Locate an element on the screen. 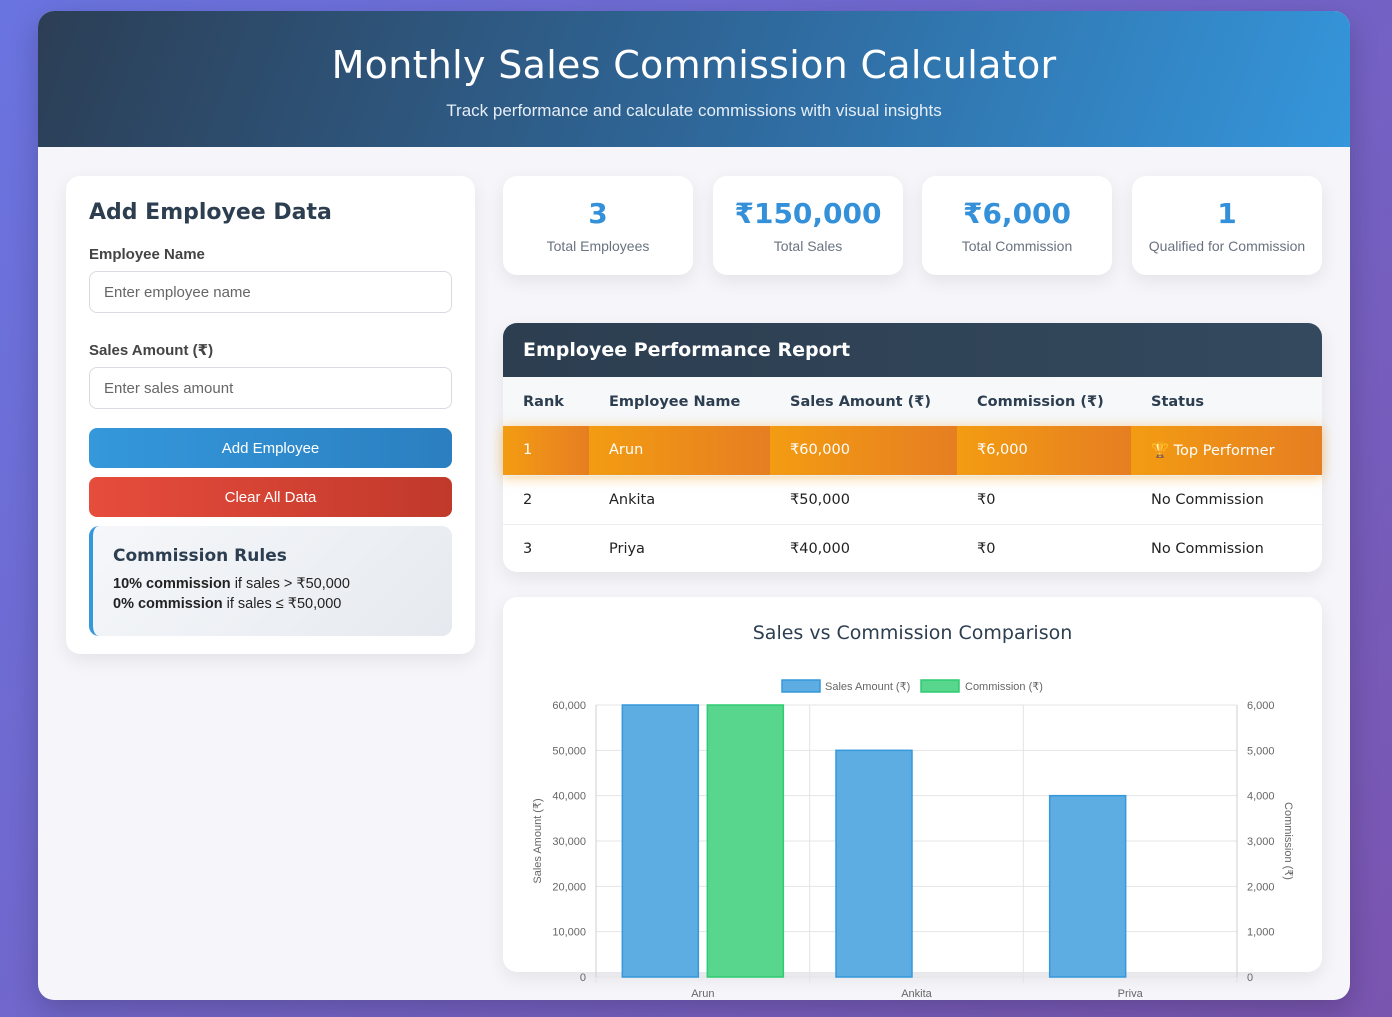 The image size is (1392, 1017). form-title: Add Employee Data is located at coordinates (210, 212).